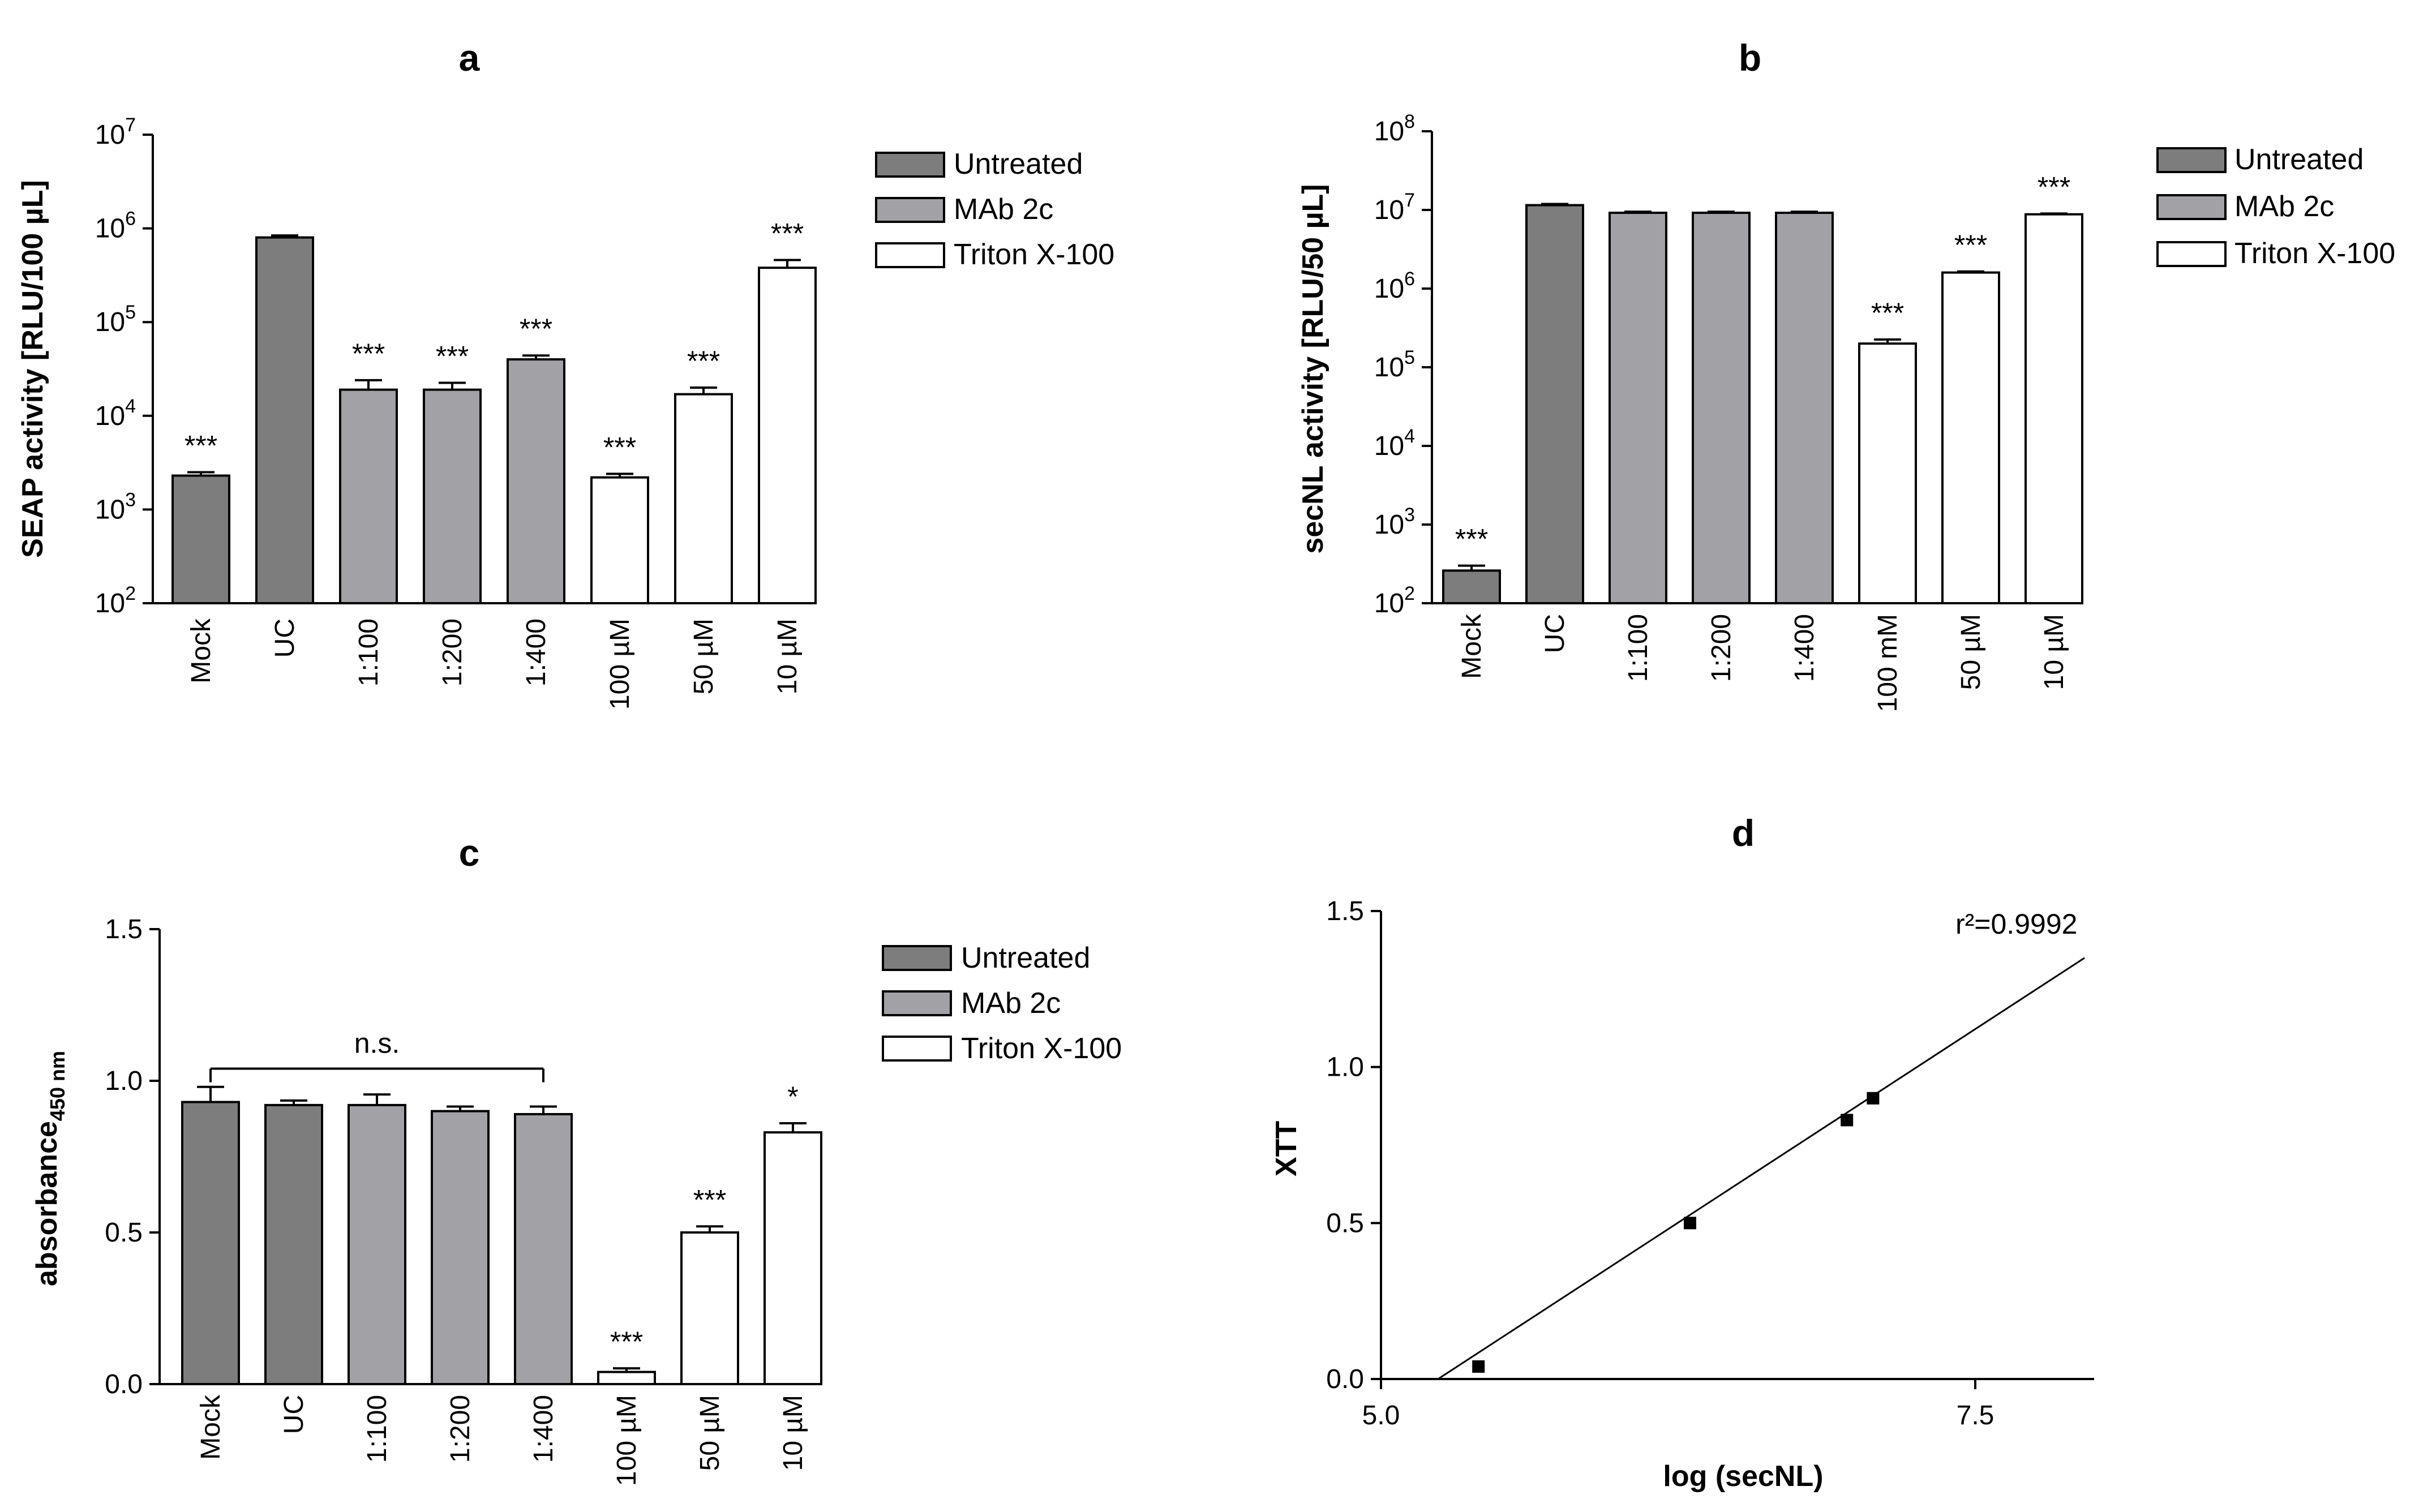 The height and width of the screenshot is (1512, 2432). Describe the element at coordinates (1805, 648) in the screenshot. I see `panel-b-category-label: 1:400` at that location.